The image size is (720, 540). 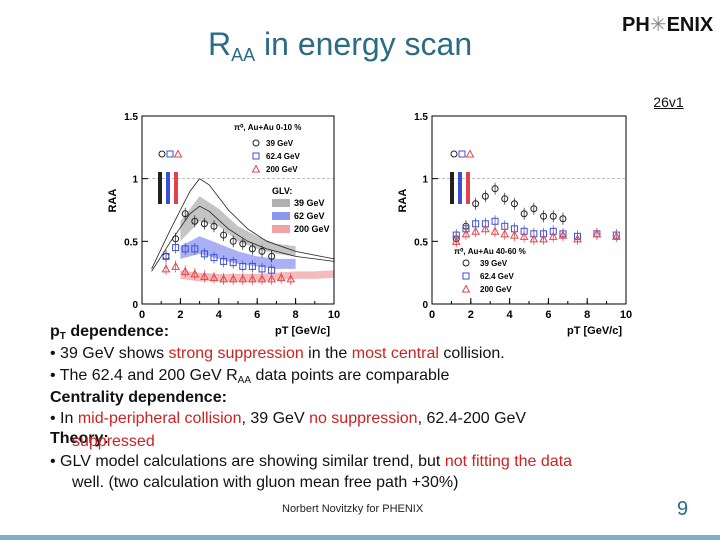 I want to click on glv-title: GLV:, so click(x=282, y=191).